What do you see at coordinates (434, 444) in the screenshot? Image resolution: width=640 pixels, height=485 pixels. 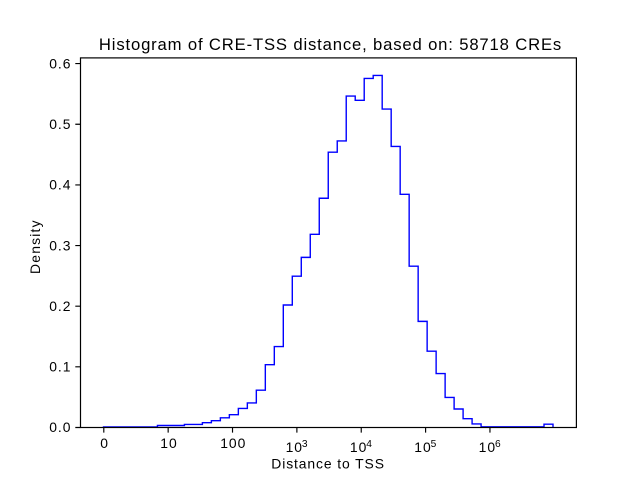 I see `svg-text: 5` at bounding box center [434, 444].